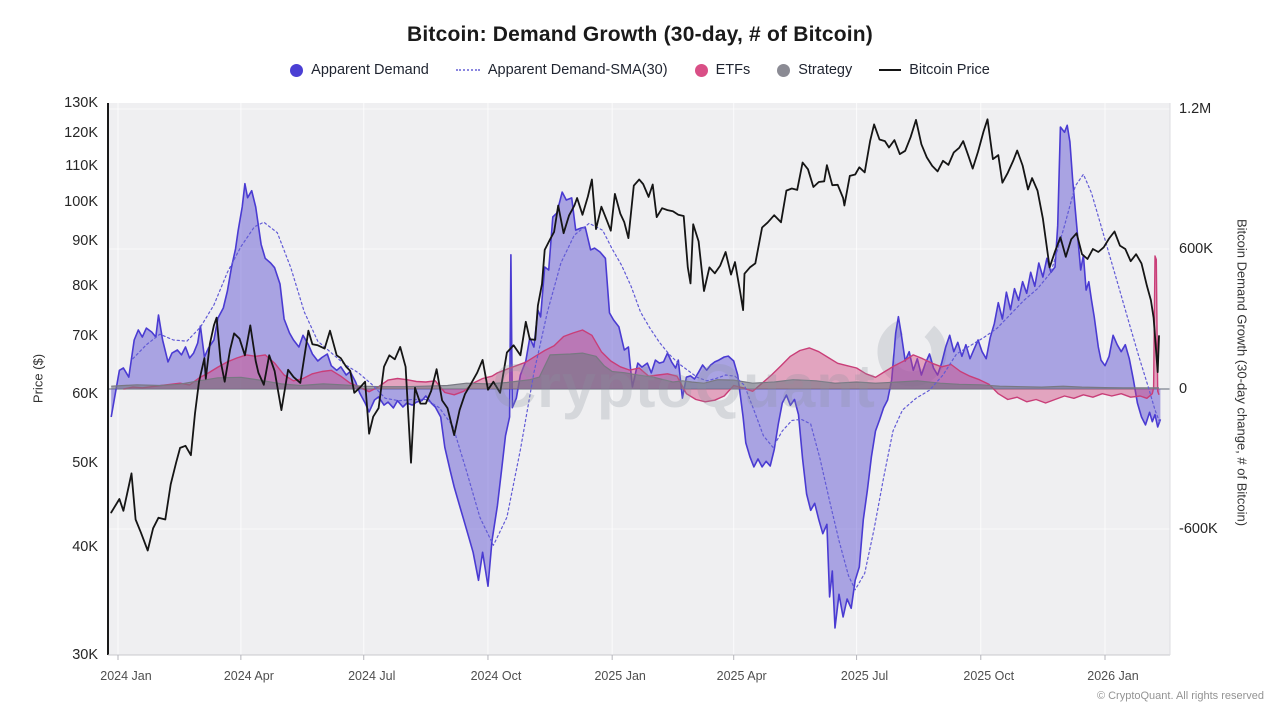  I want to click on x-tick-2024-apr: 2024 Apr, so click(248, 676).